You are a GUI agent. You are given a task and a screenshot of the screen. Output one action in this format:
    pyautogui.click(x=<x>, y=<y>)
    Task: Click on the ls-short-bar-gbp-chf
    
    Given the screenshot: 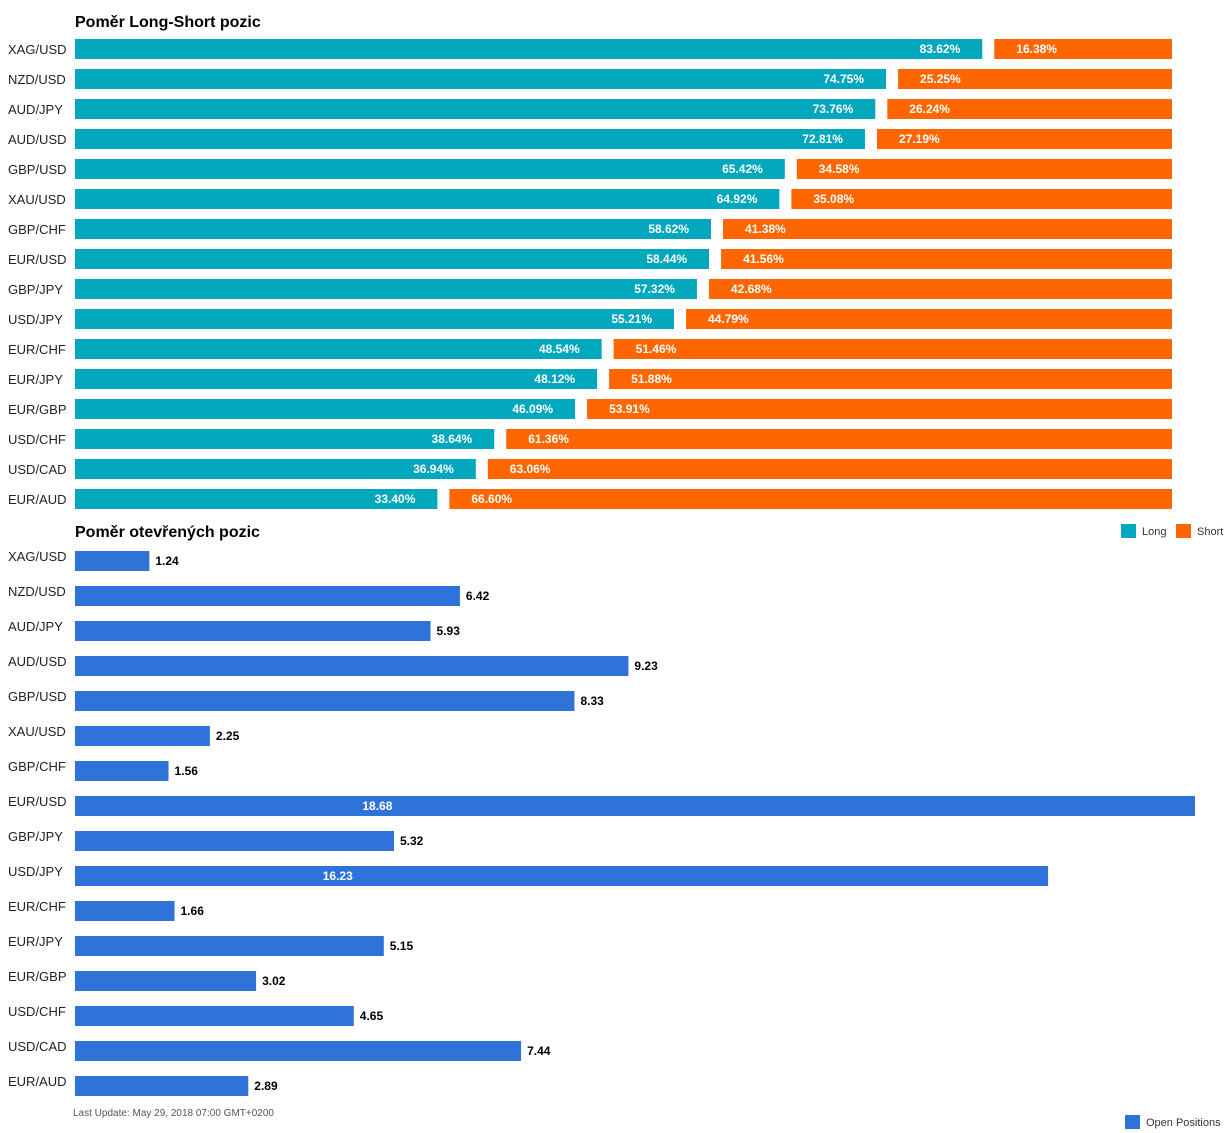 What is the action you would take?
    pyautogui.click(x=947, y=229)
    